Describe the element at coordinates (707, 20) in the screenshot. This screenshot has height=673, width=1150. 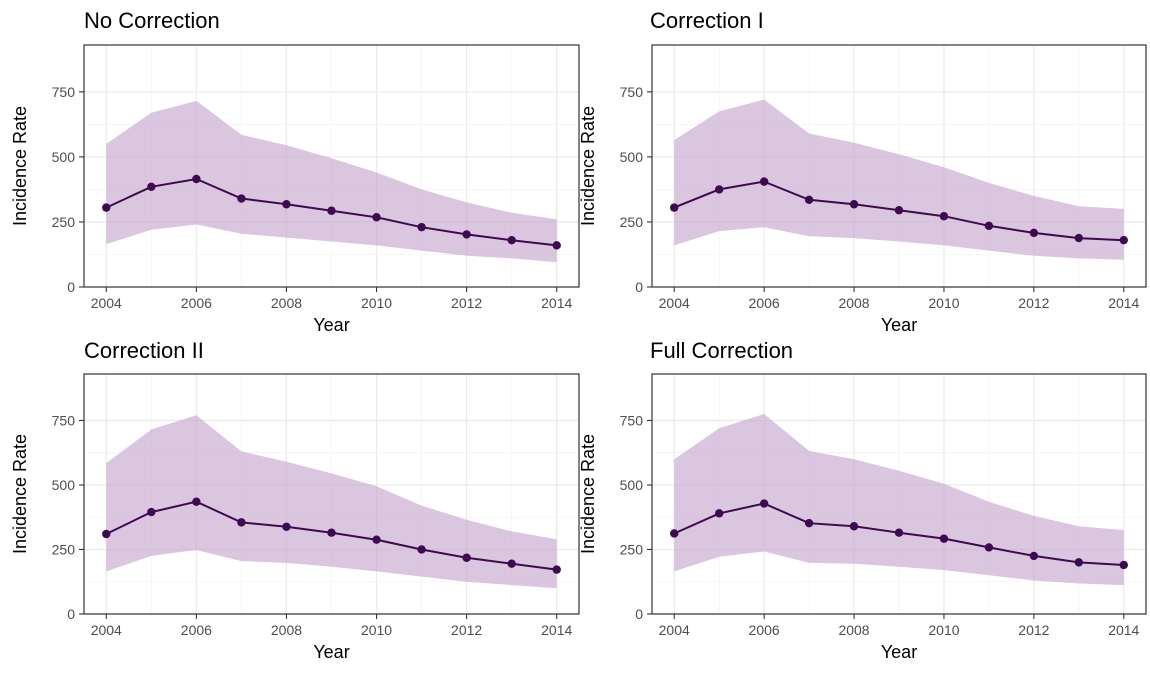
I see `chart-title: Correction I` at that location.